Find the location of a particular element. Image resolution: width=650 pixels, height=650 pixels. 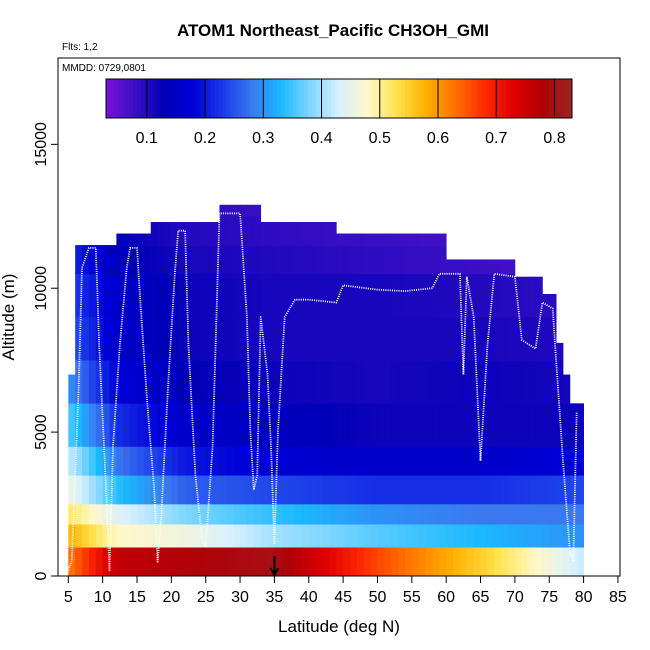

x-tick-label: 5 is located at coordinates (68, 597).